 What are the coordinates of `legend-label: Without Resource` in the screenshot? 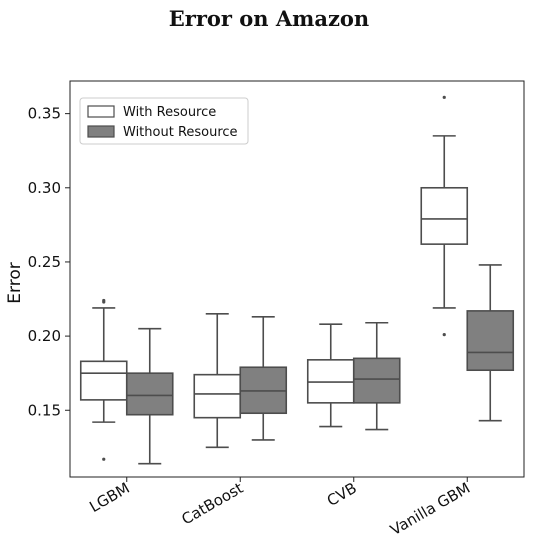 It's located at (180, 132).